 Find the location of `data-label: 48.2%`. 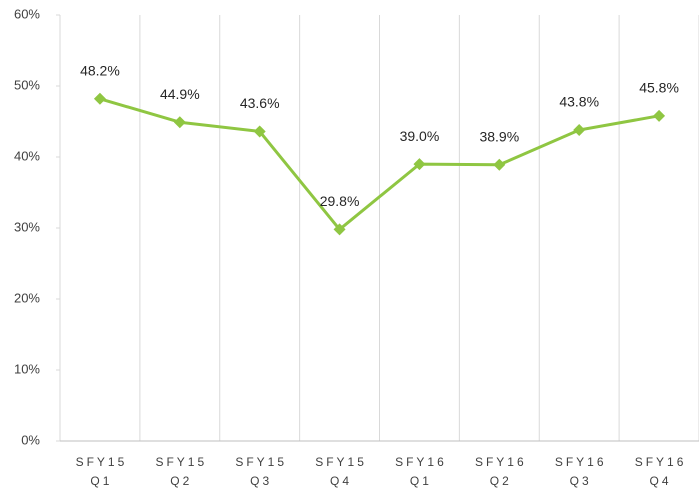

data-label: 48.2% is located at coordinates (100, 70).